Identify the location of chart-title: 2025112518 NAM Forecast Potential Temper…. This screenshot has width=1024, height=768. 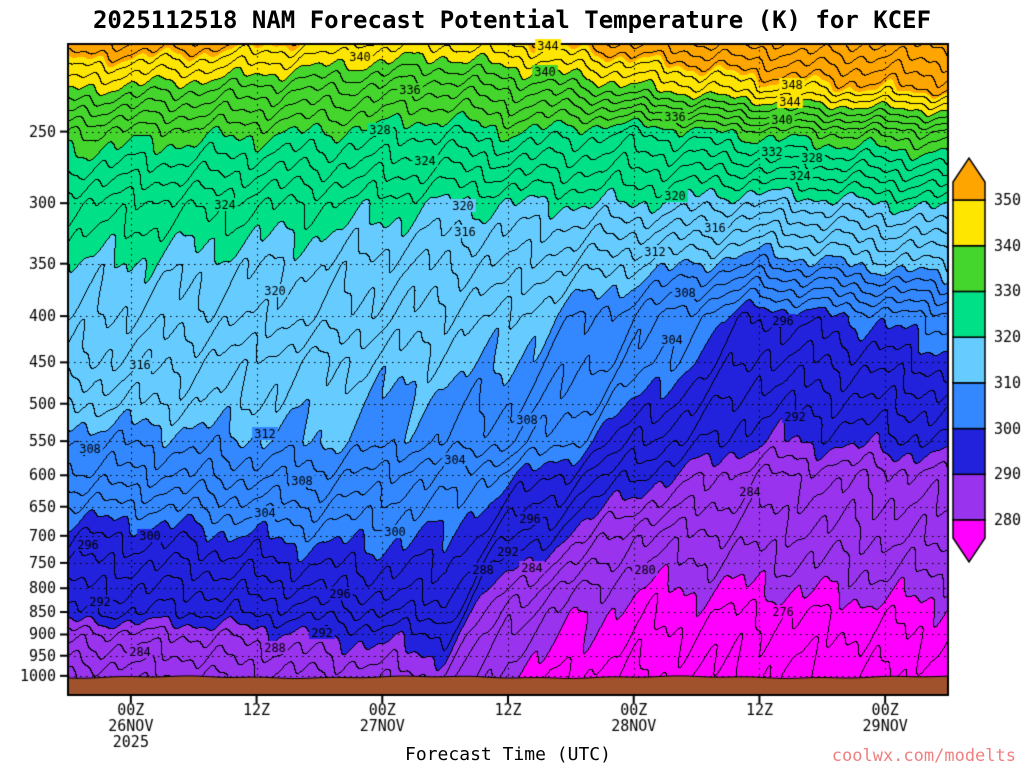
(512, 20).